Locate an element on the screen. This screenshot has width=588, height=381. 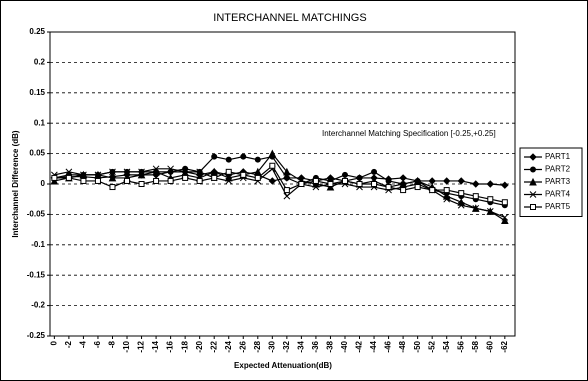
x-tick-label: -10 is located at coordinates (126, 346).